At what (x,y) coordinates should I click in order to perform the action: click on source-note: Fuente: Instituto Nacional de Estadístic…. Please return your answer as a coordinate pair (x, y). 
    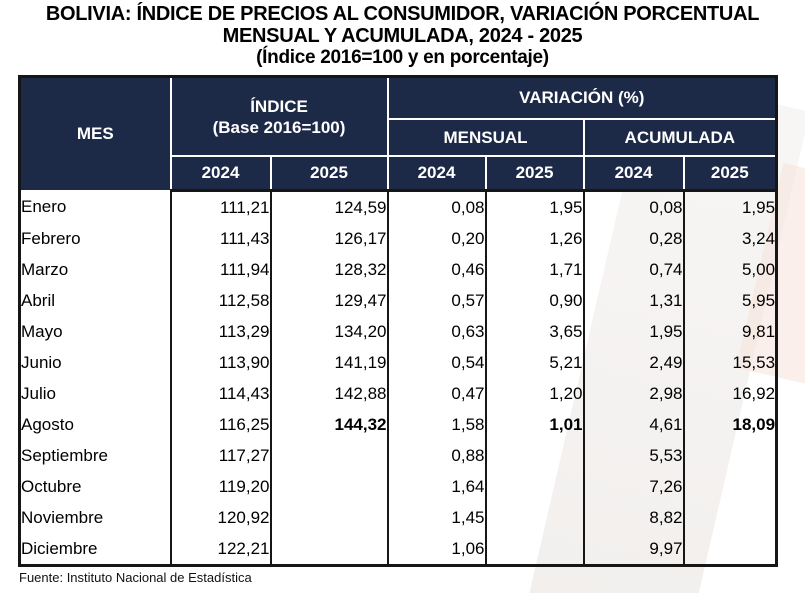
    Looking at the image, I should click on (135, 577).